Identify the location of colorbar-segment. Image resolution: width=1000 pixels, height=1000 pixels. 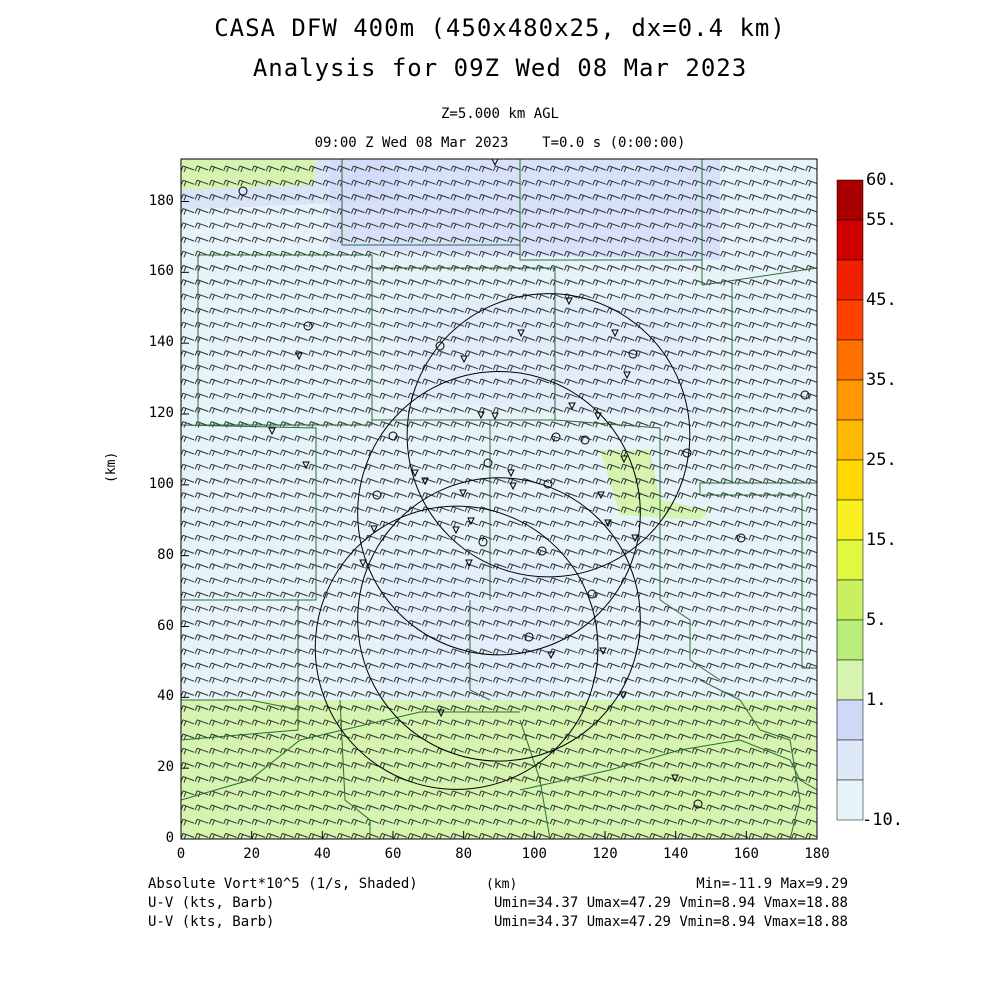
(850, 760).